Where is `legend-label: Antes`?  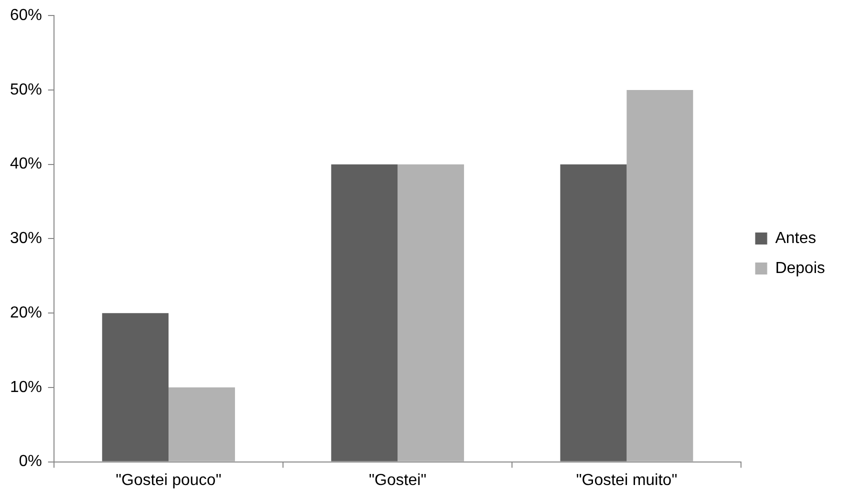 legend-label: Antes is located at coordinates (795, 238).